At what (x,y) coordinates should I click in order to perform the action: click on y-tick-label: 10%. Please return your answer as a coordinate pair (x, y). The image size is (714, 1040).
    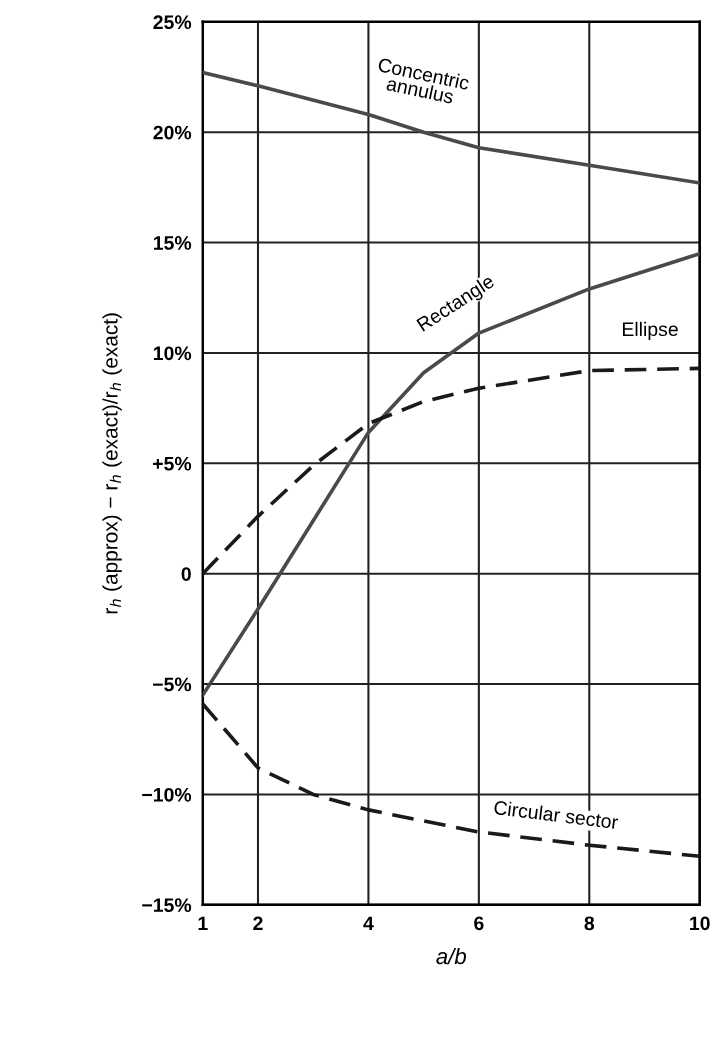
    Looking at the image, I should click on (172, 353).